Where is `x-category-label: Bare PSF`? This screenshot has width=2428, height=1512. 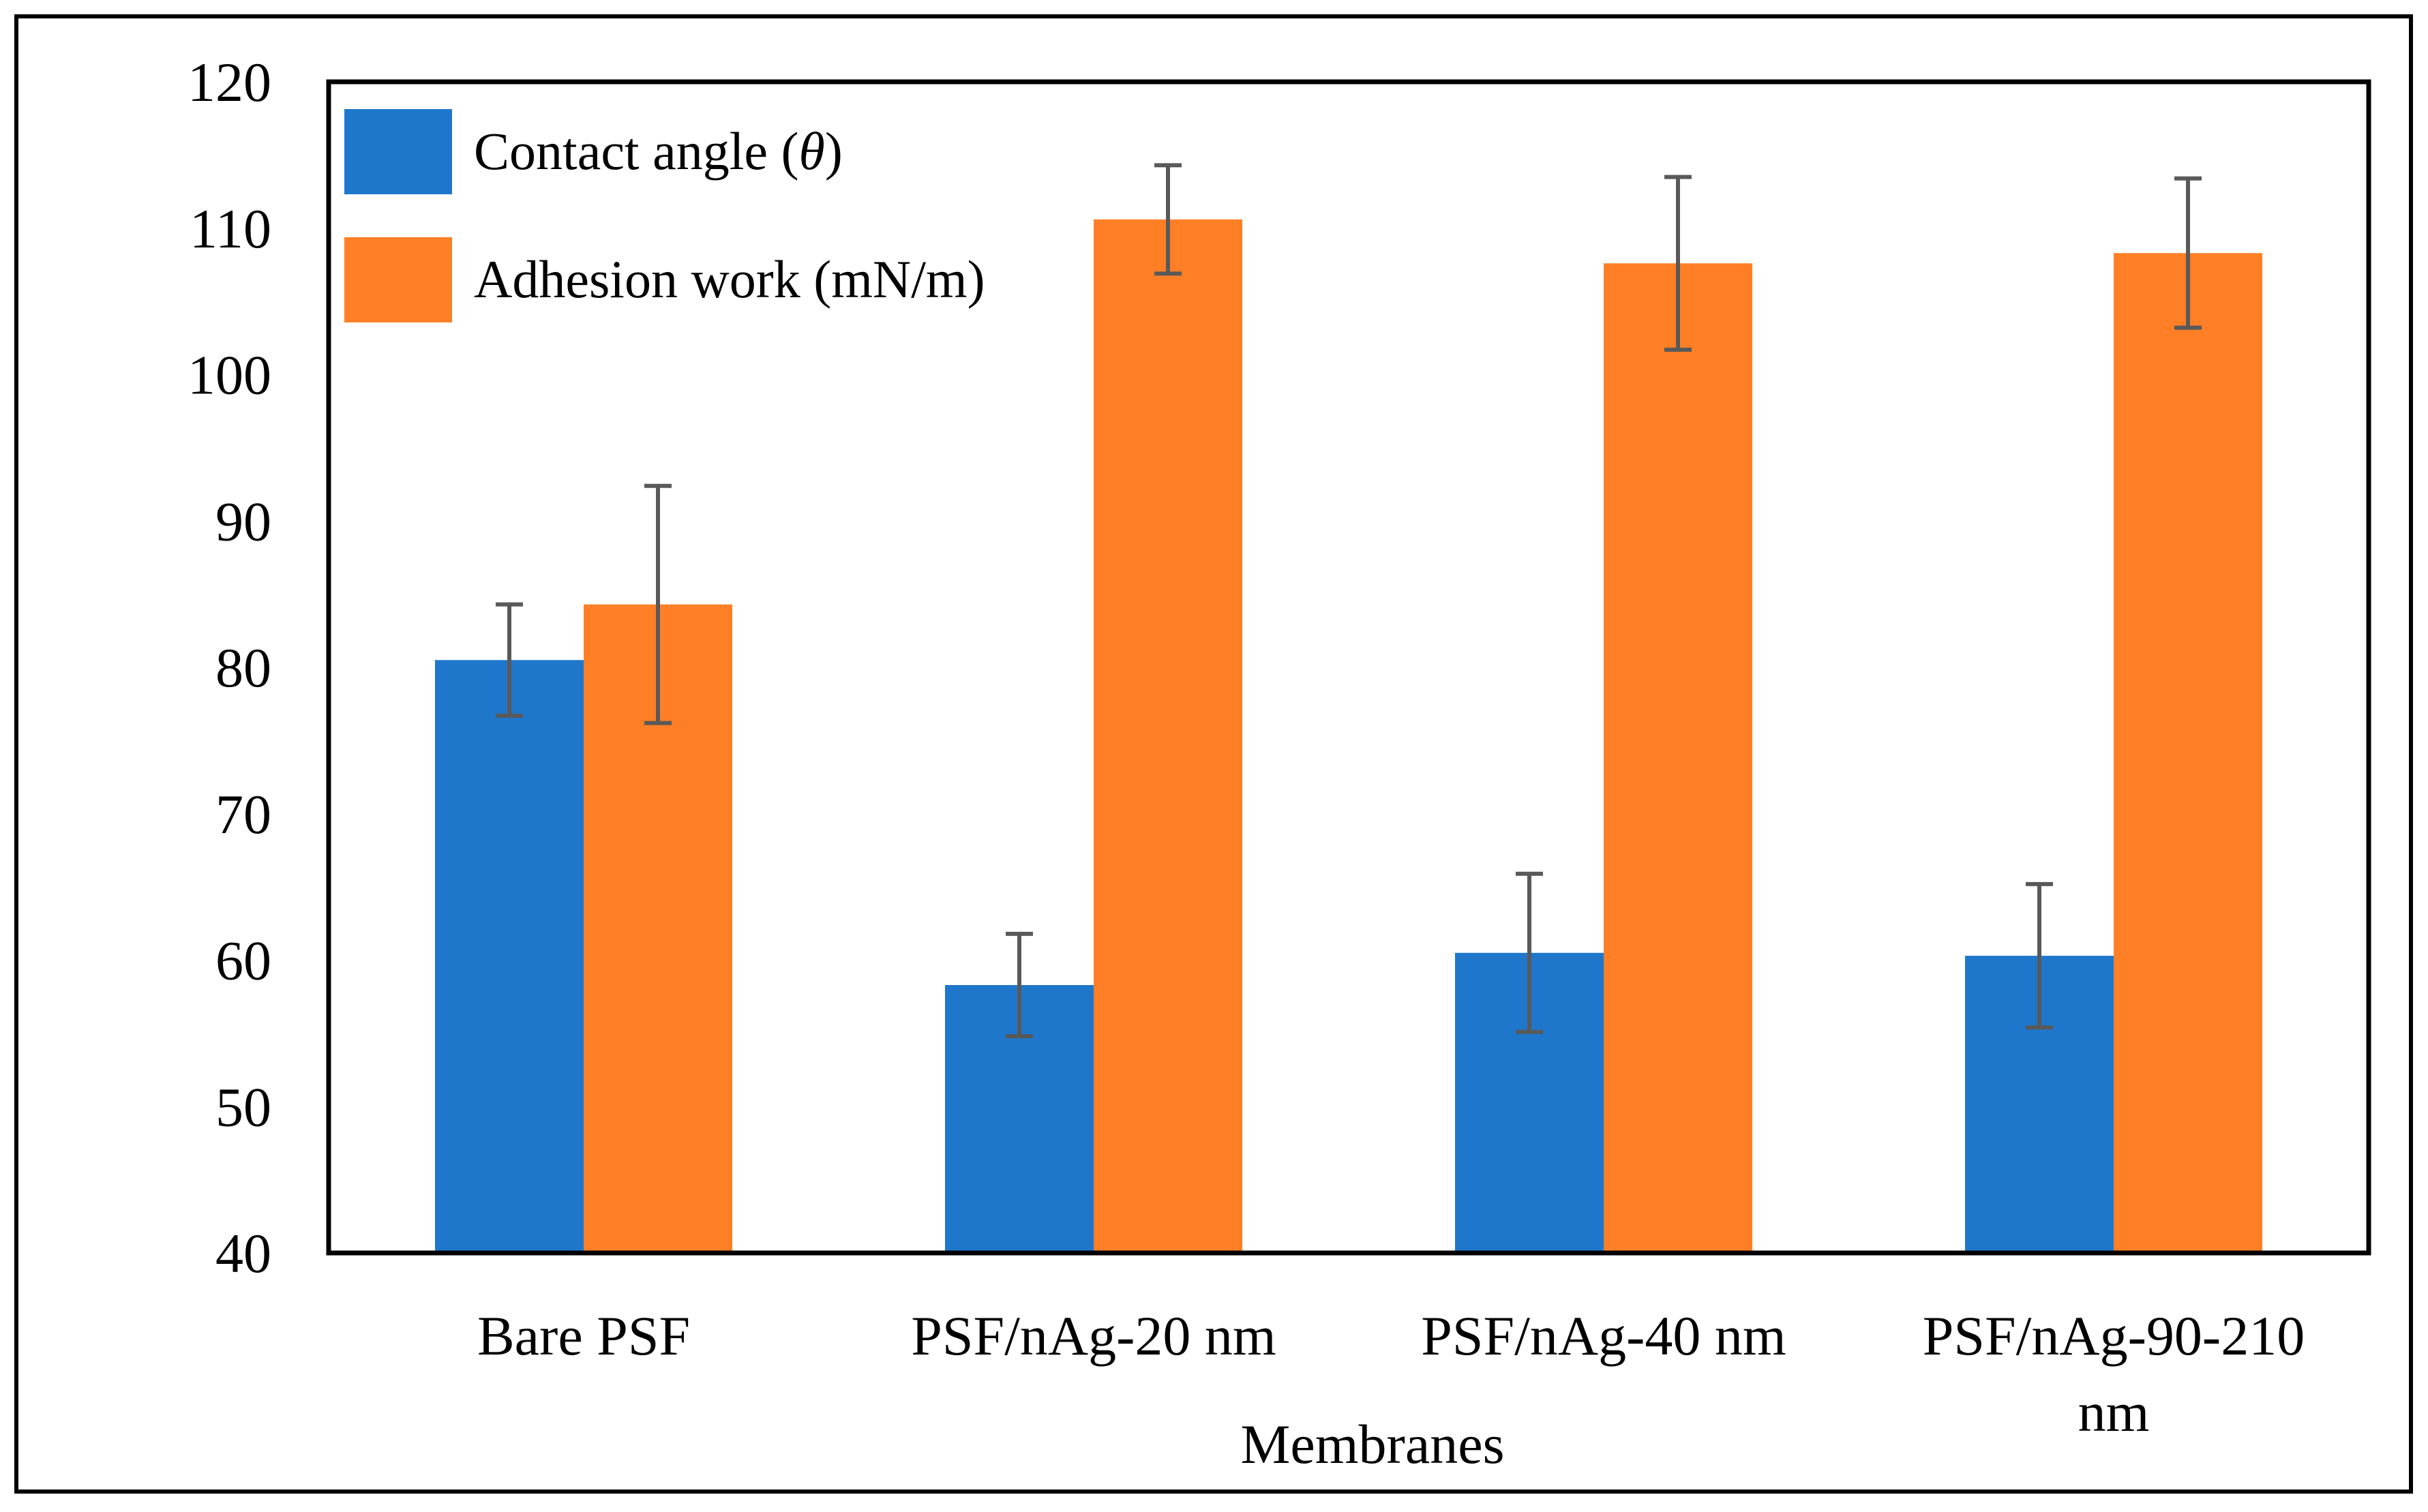 x-category-label: Bare PSF is located at coordinates (583, 1336).